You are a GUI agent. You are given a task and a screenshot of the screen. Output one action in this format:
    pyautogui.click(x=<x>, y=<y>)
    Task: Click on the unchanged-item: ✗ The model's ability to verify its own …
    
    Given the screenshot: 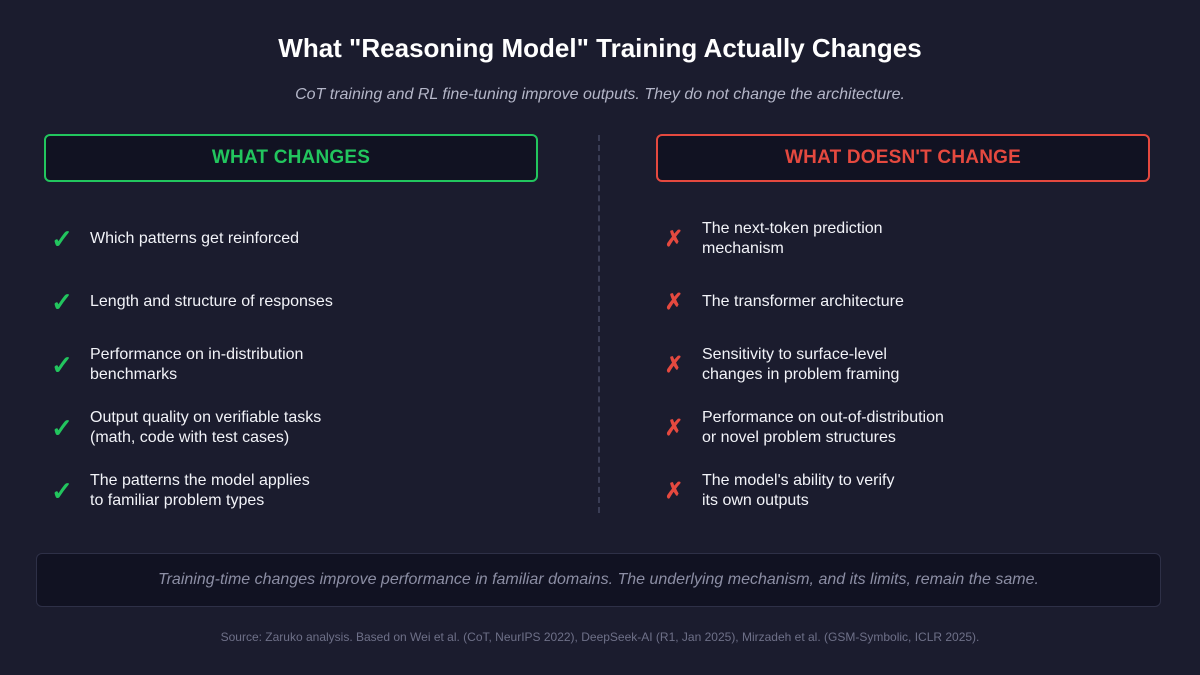 What is the action you would take?
    pyautogui.click(x=775, y=491)
    